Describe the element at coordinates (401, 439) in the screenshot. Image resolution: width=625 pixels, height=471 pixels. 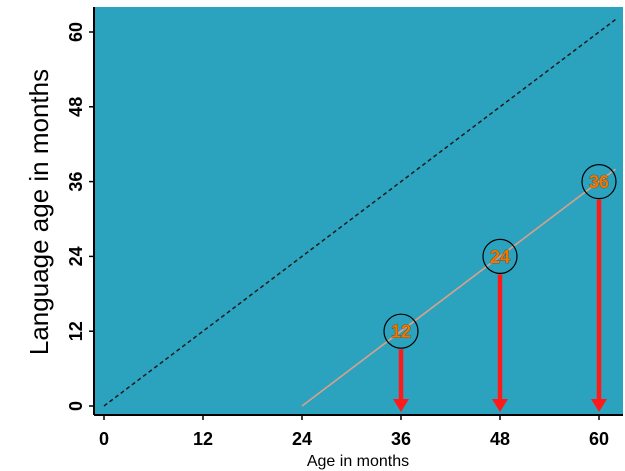
I see `x-tick-label: 36` at that location.